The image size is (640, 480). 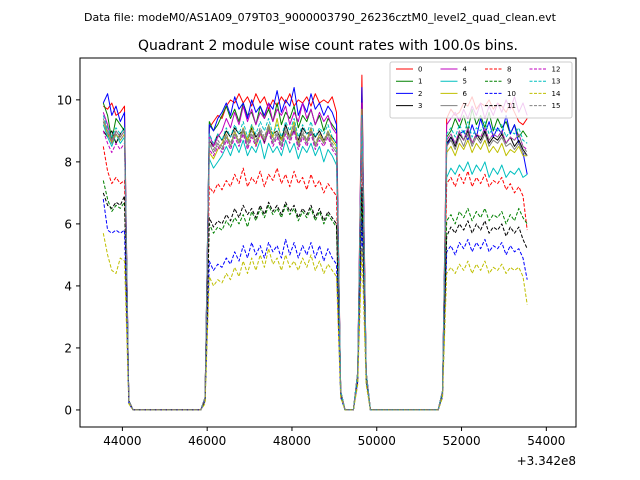 I want to click on legend-label-3: 3, so click(x=420, y=106).